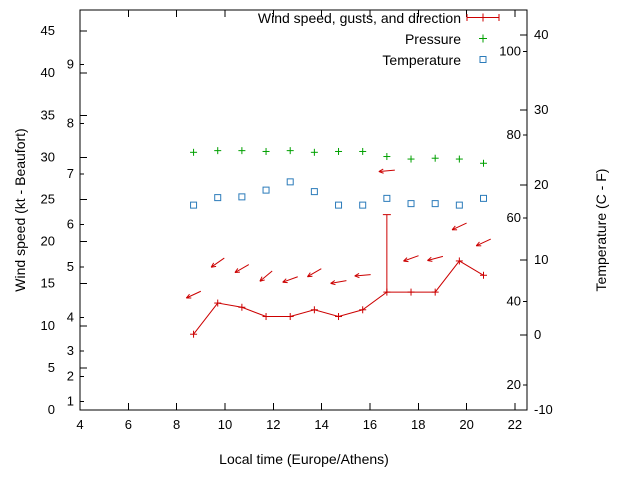 Image resolution: width=640 pixels, height=480 pixels. I want to click on temperature-series, so click(339, 193).